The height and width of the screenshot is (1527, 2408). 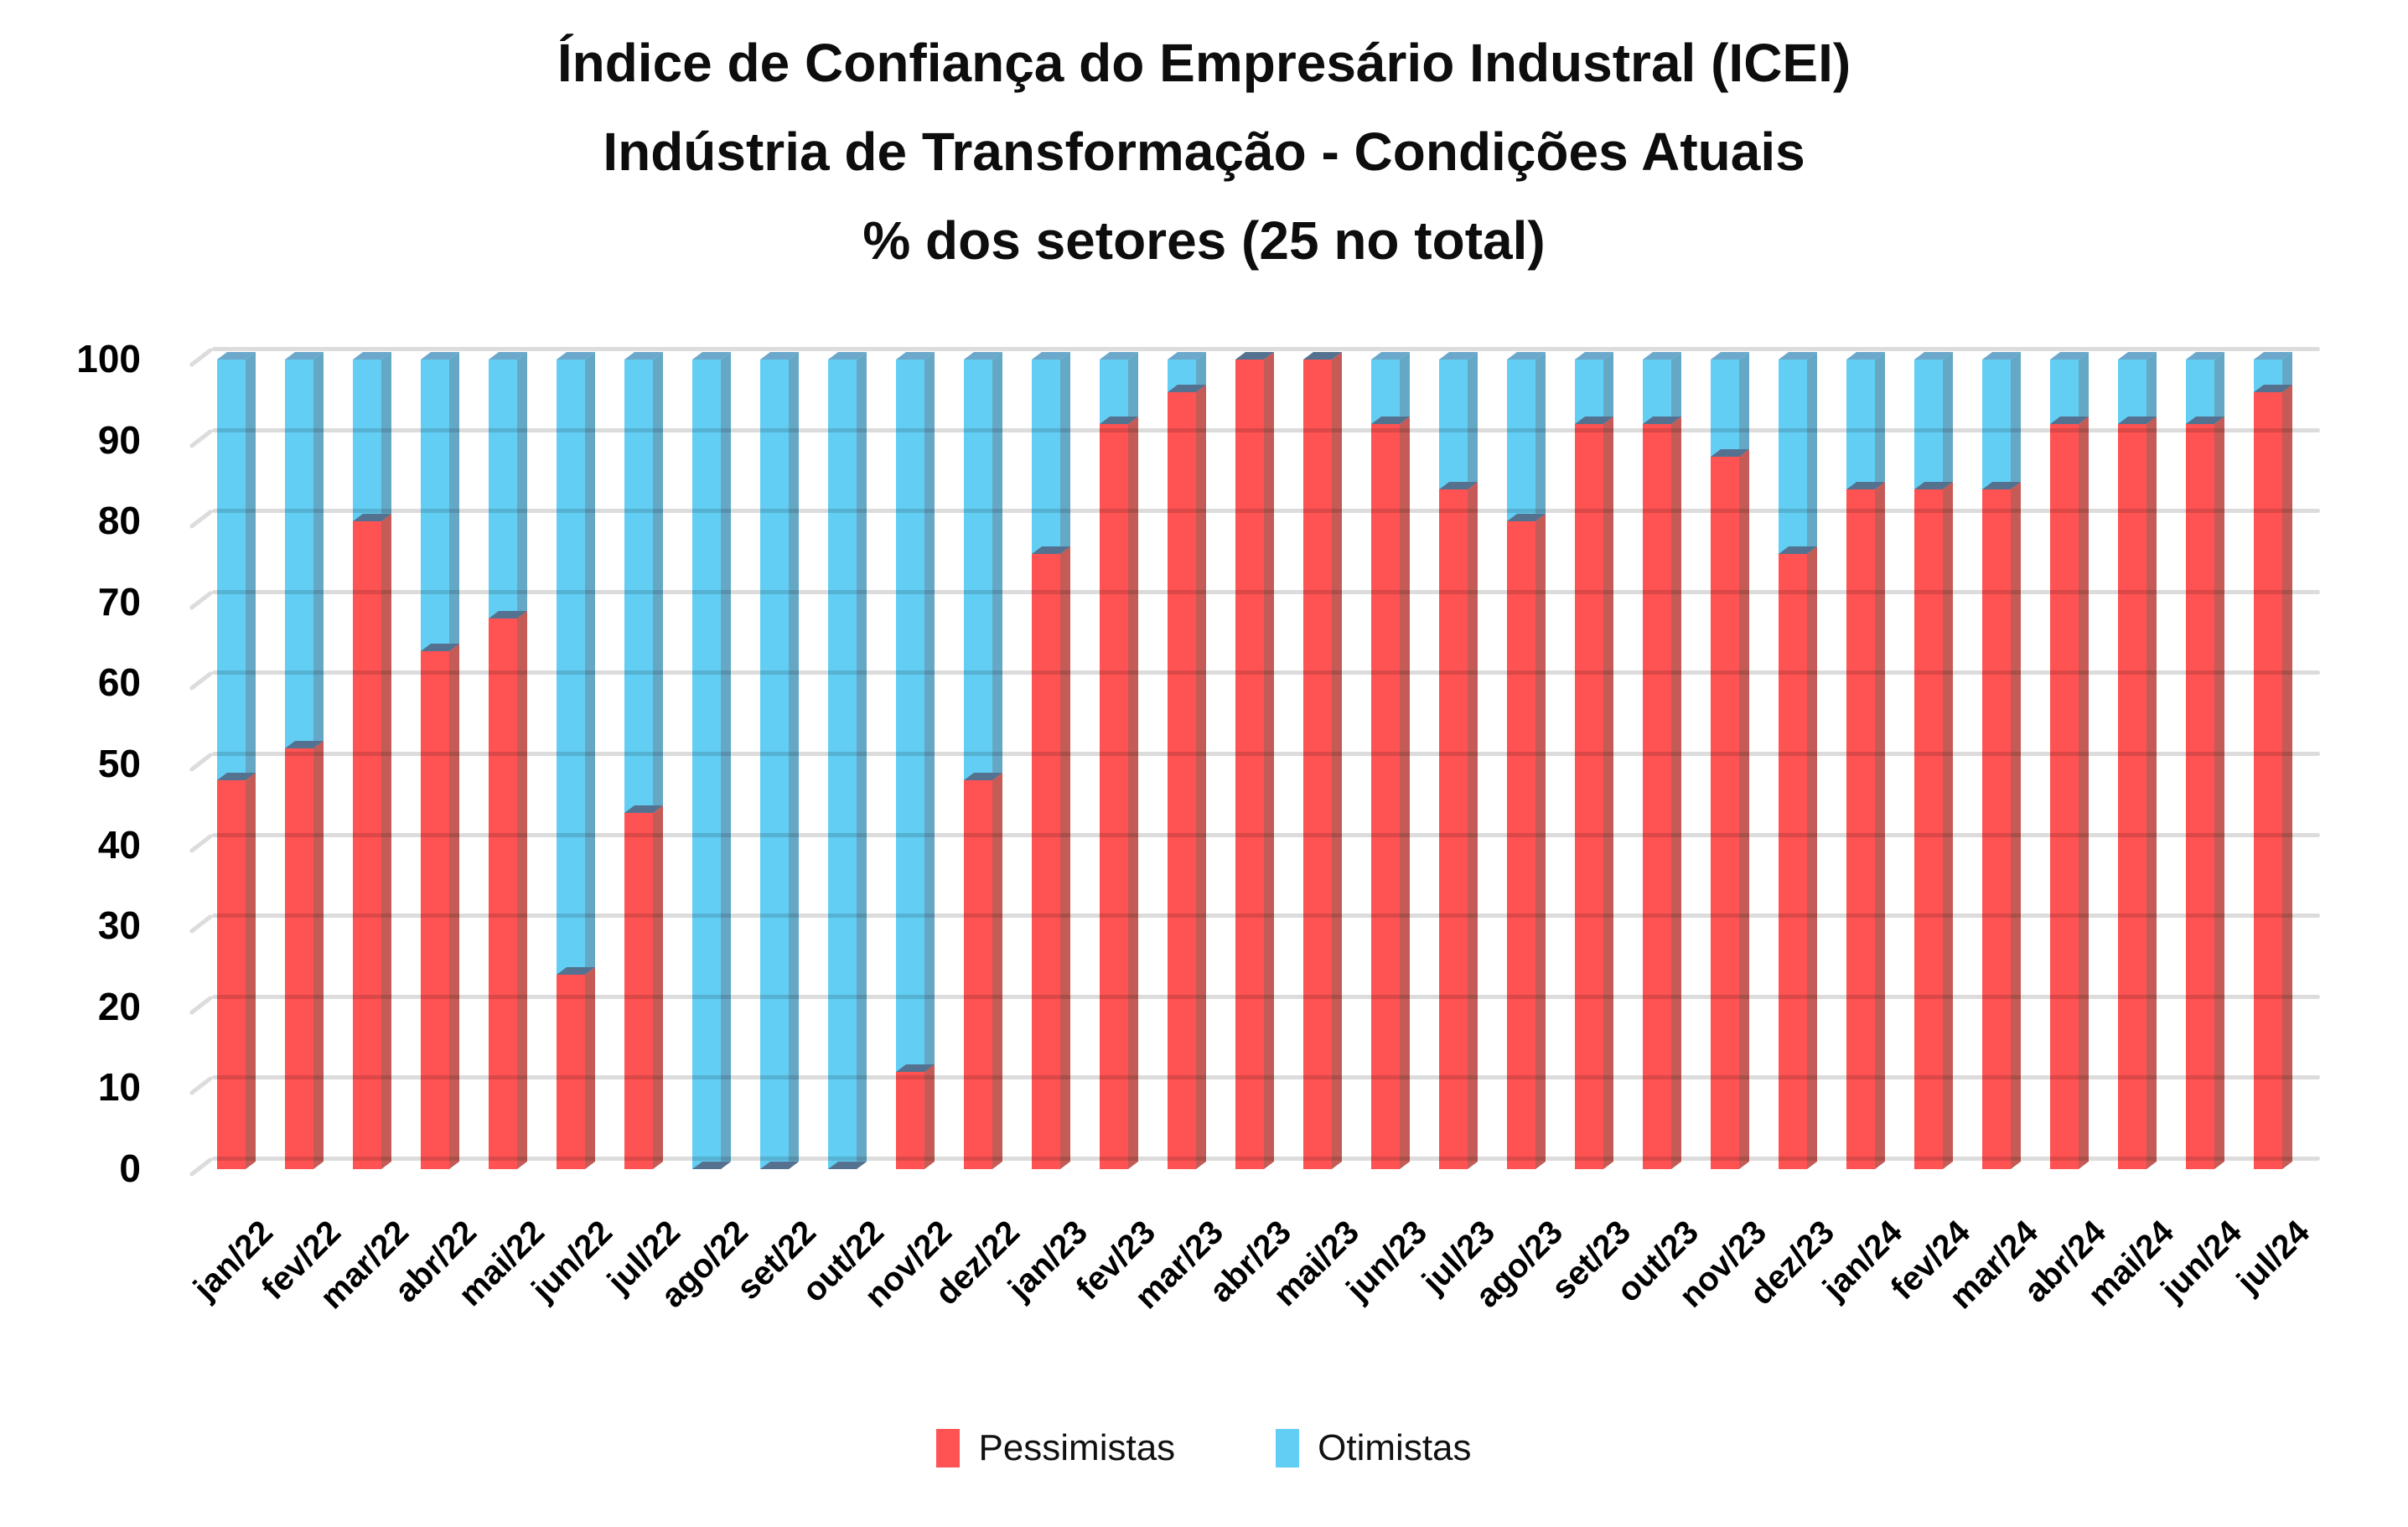 What do you see at coordinates (522, 890) in the screenshot?
I see `bar-pessimistas-side-mai/22` at bounding box center [522, 890].